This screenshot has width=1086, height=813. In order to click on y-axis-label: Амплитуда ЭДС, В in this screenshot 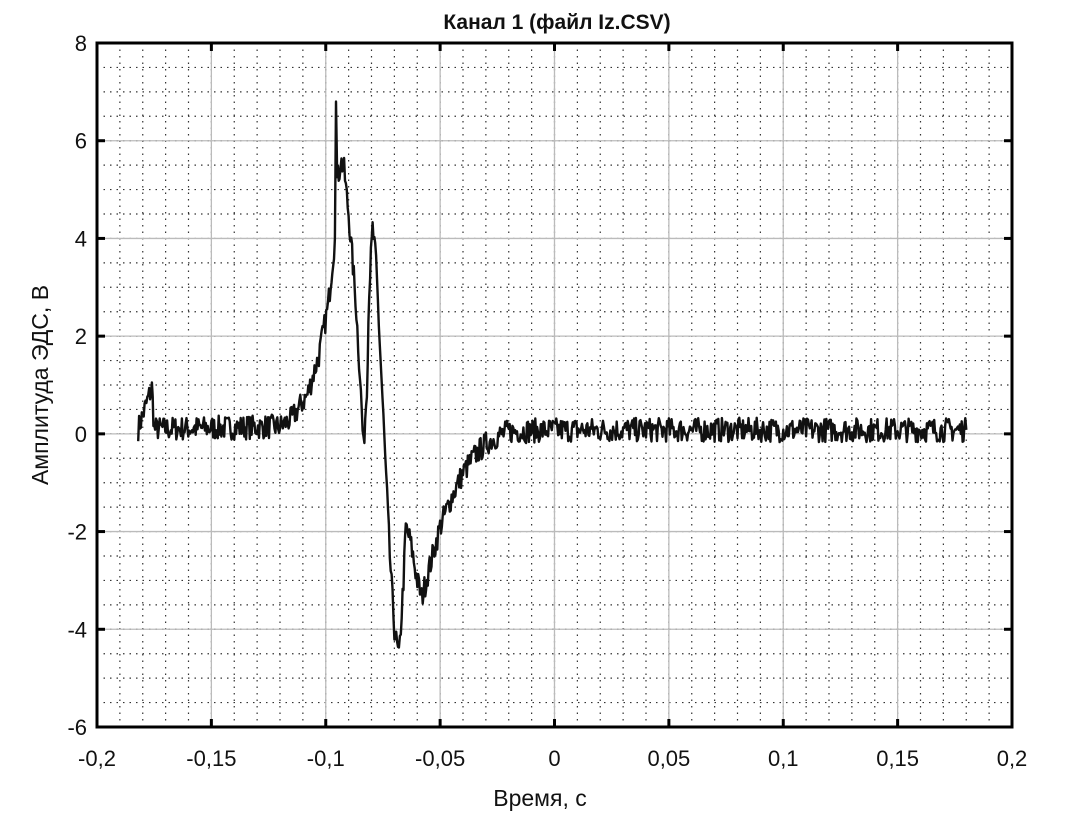, I will do `click(40, 385)`.